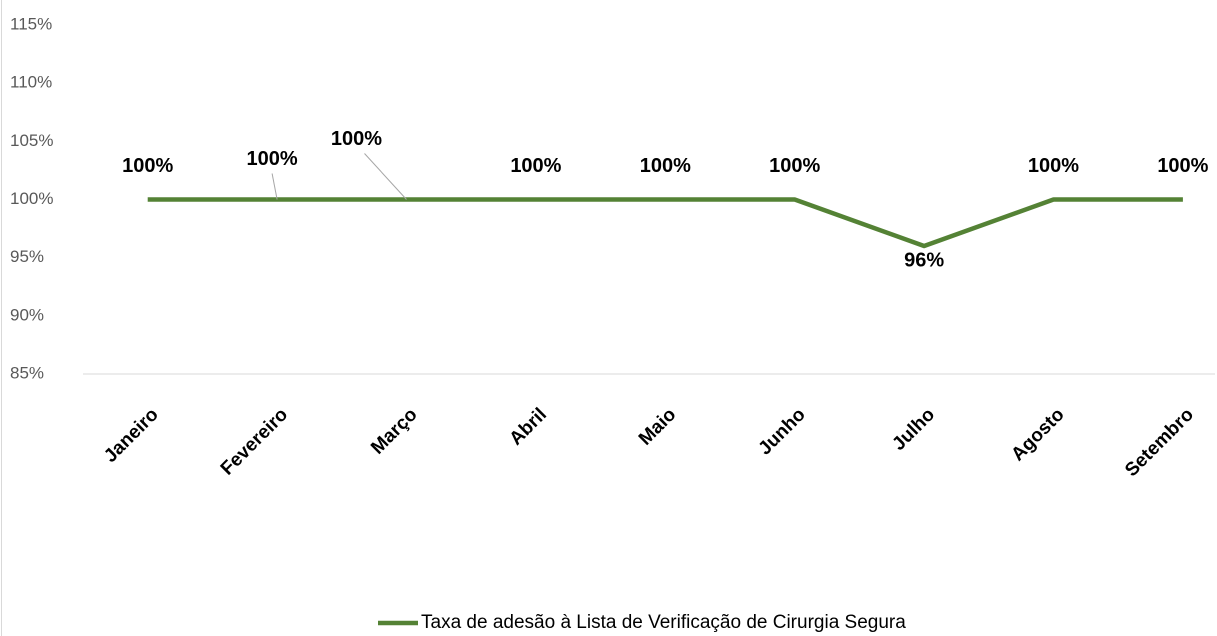 This screenshot has width=1217, height=636. I want to click on x-tick-label: Abril, so click(528, 426).